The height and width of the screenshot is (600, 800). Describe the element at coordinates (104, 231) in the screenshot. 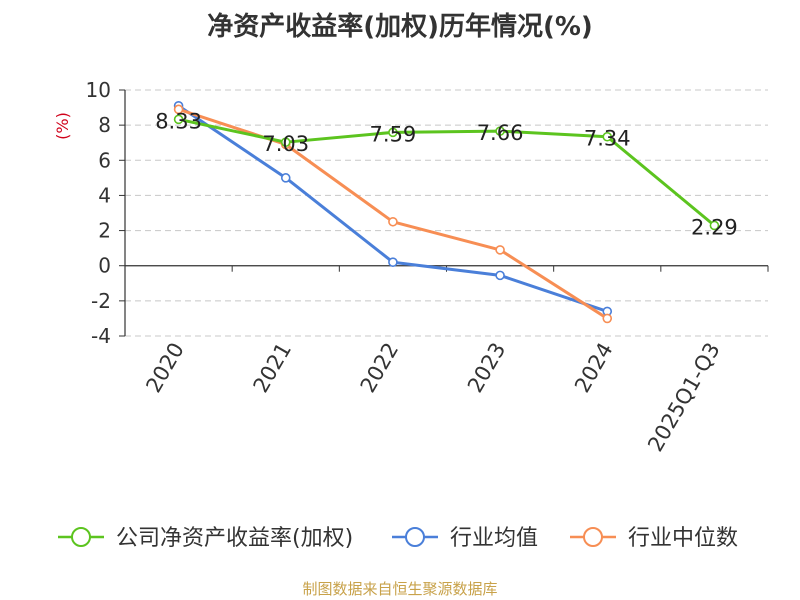

I see `y-tick-label: 2` at that location.